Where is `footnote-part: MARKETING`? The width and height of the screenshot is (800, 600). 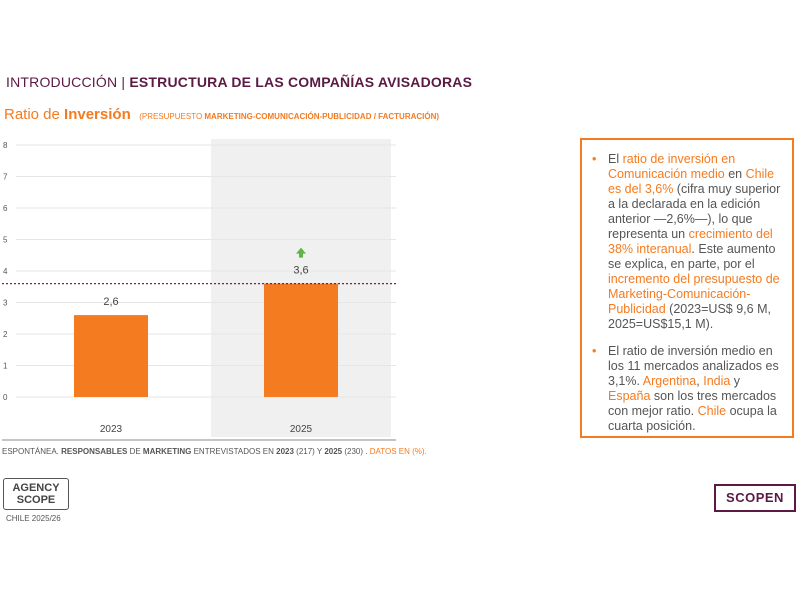
footnote-part: MARKETING is located at coordinates (167, 451).